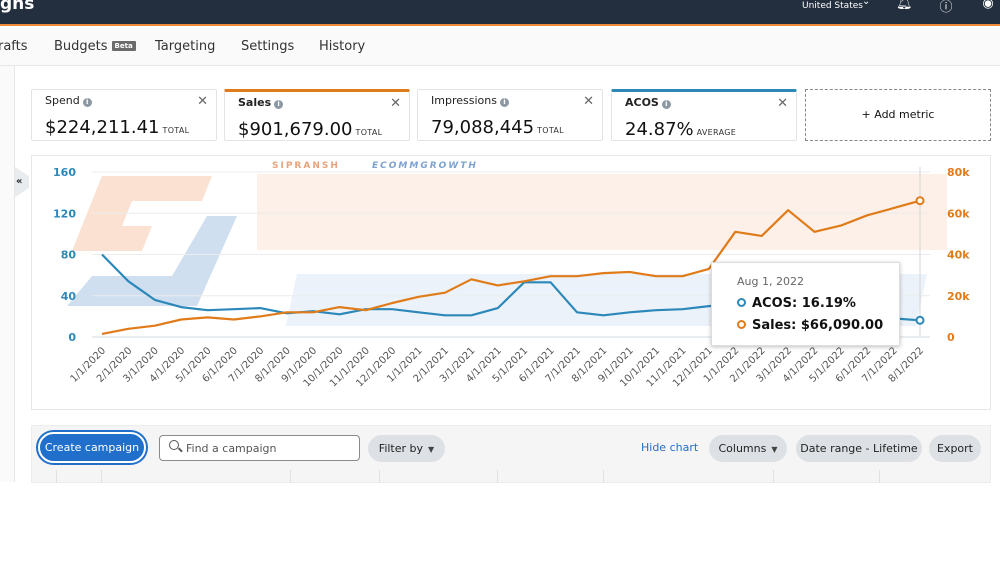  Describe the element at coordinates (958, 255) in the screenshot. I see `right-axis-tick-label: 40k` at that location.